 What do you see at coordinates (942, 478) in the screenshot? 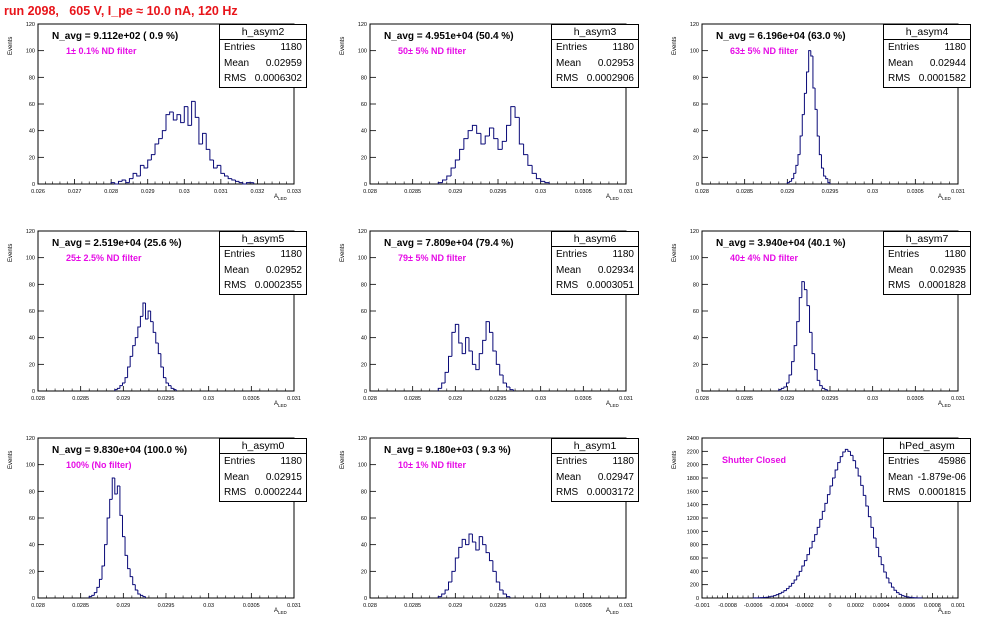
I see `stats-value: -1.879e-06` at bounding box center [942, 478].